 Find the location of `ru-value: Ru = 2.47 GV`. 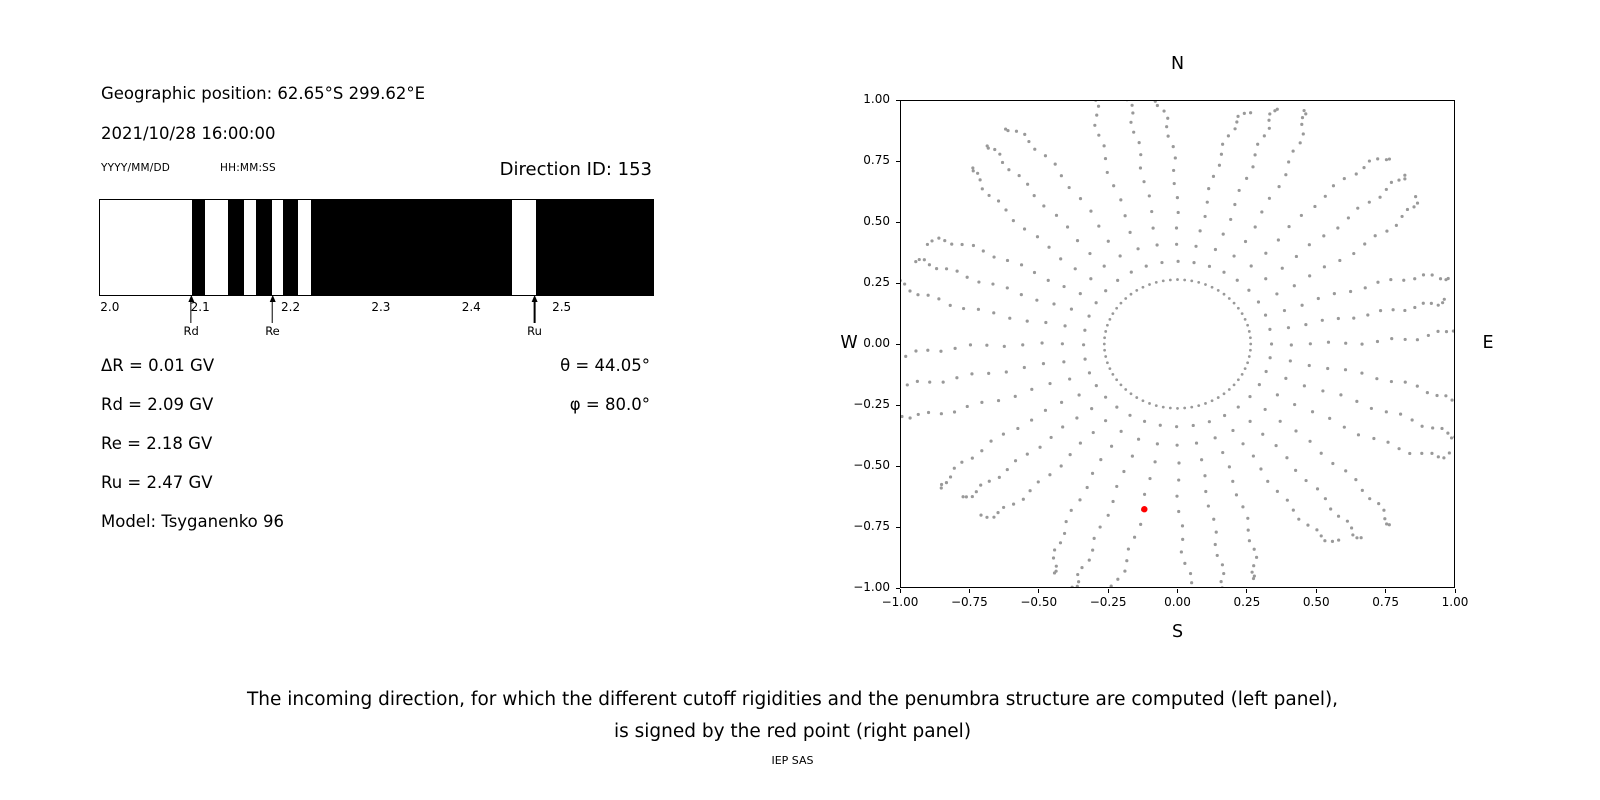

ru-value: Ru = 2.47 GV is located at coordinates (157, 482).